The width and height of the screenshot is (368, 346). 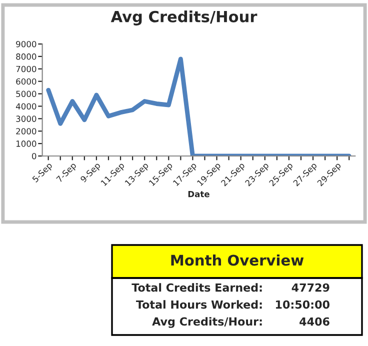 I want to click on text: Total Credits Earned:, so click(x=197, y=287).